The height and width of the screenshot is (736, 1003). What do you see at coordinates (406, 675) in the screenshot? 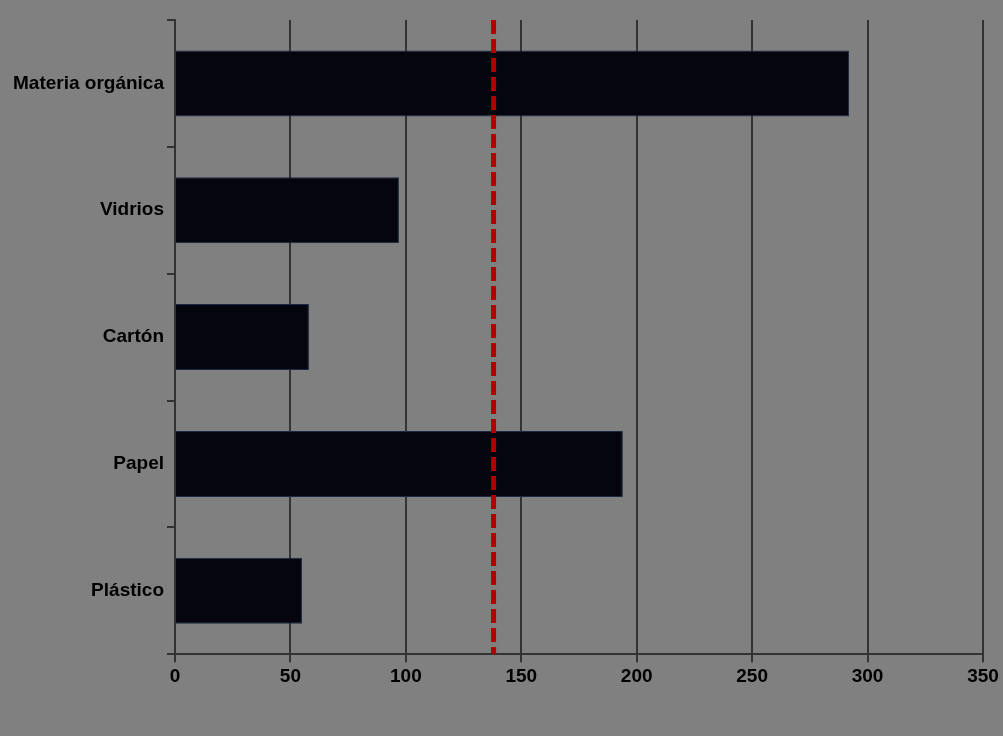
I see `x-tick-label: 100` at bounding box center [406, 675].